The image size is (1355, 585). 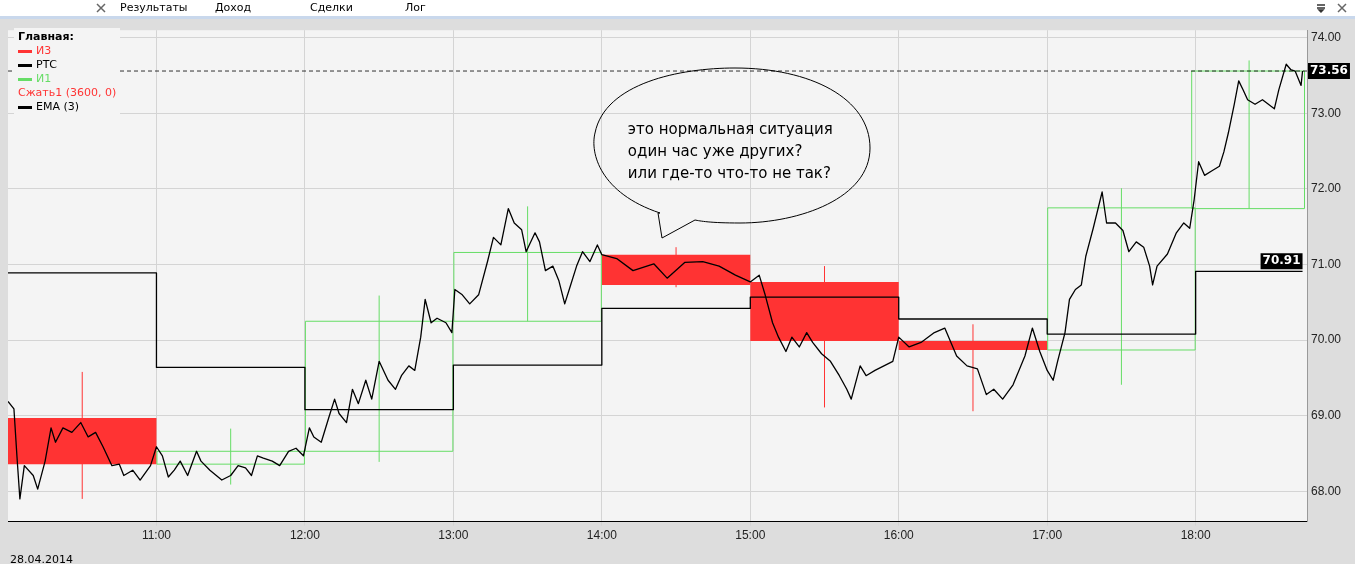 What do you see at coordinates (602, 535) in the screenshot?
I see `x-tick-label: 14:00` at bounding box center [602, 535].